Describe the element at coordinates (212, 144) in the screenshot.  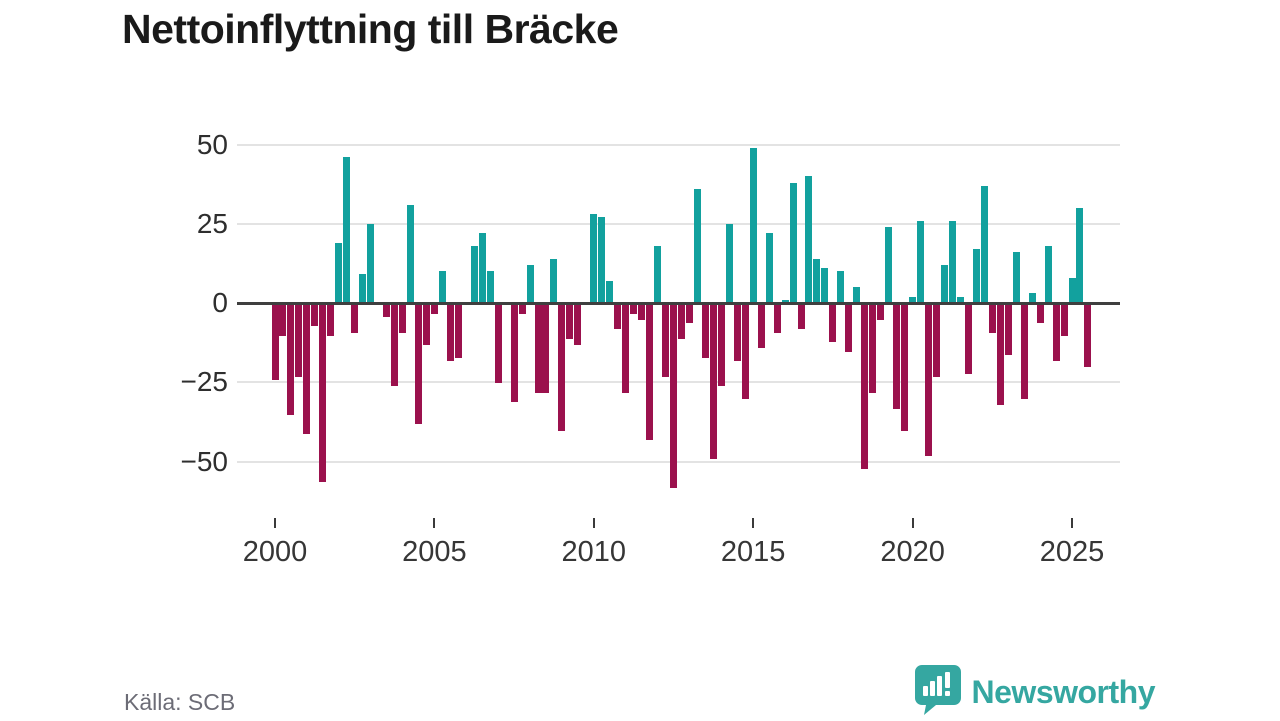
I see `y-axis-tick-label: 50` at that location.